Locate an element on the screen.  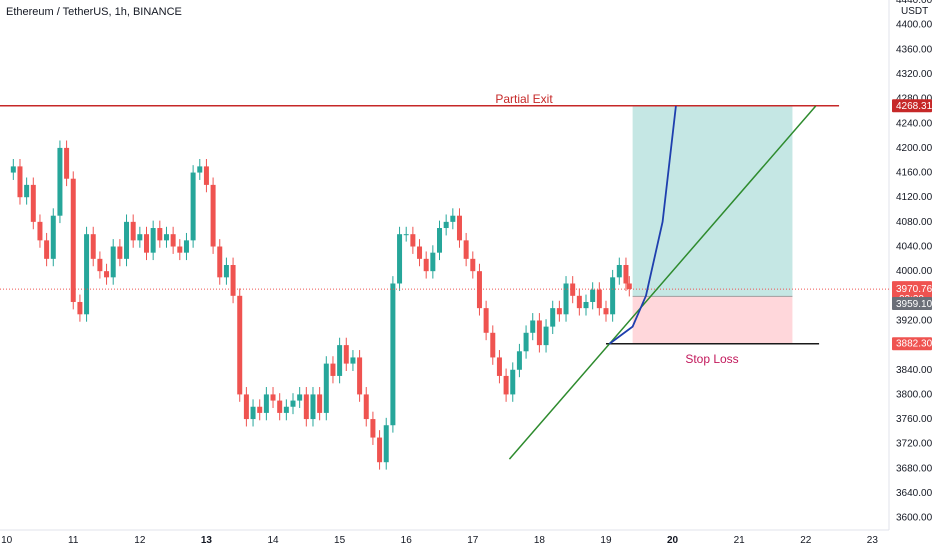
x-tick-label: 14 is located at coordinates (273, 540).